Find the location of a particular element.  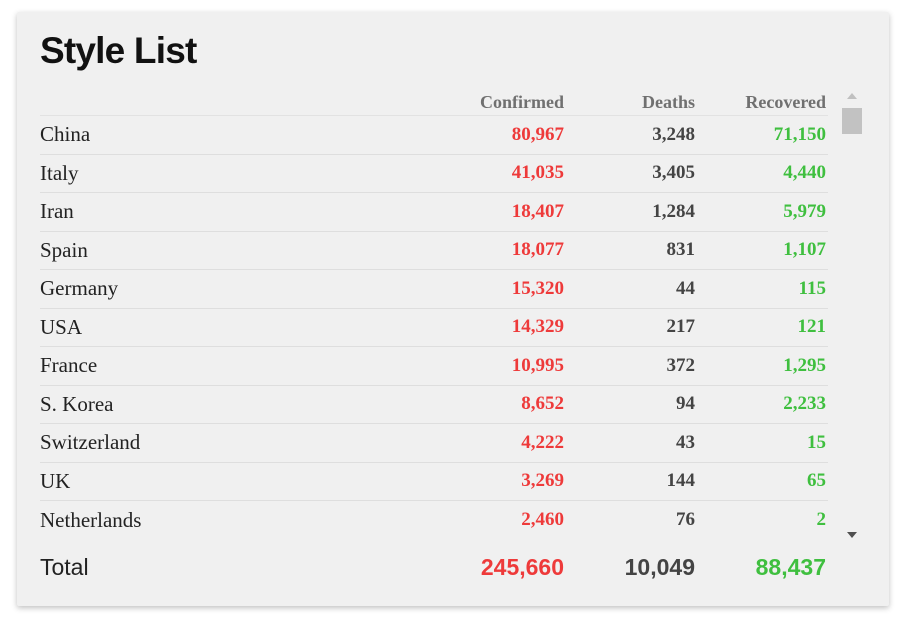

table-row: Spain 18,077 831 1,107 is located at coordinates (434, 251).